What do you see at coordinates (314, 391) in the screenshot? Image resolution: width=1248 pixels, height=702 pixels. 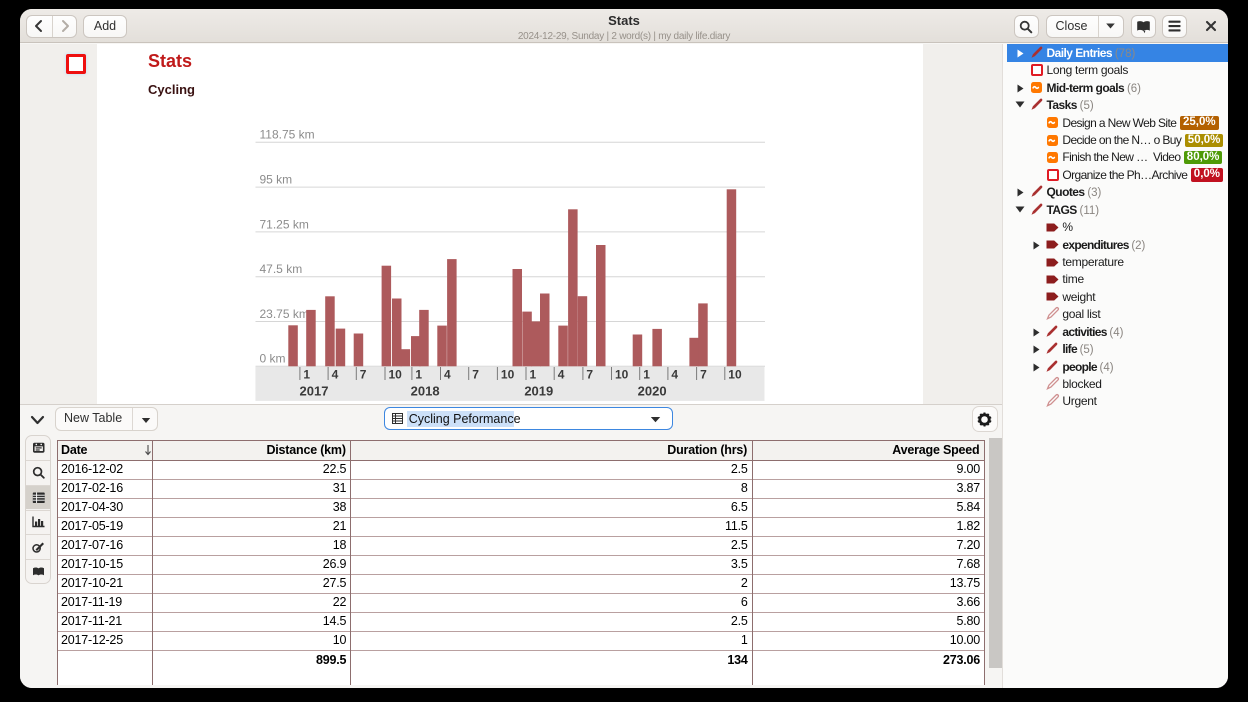 I see `svg-text: 2017` at bounding box center [314, 391].